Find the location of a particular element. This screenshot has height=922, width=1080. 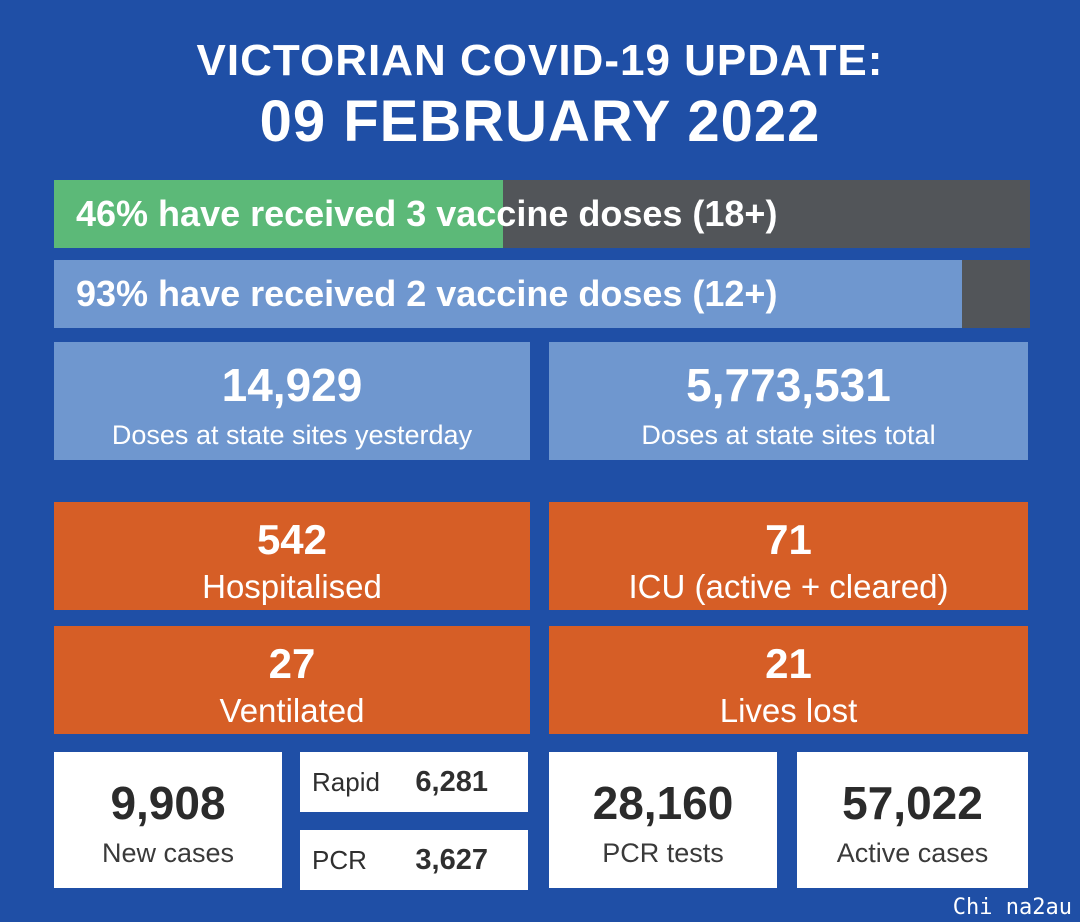

icu-card: 71 ICU (active + cleared) is located at coordinates (788, 556).